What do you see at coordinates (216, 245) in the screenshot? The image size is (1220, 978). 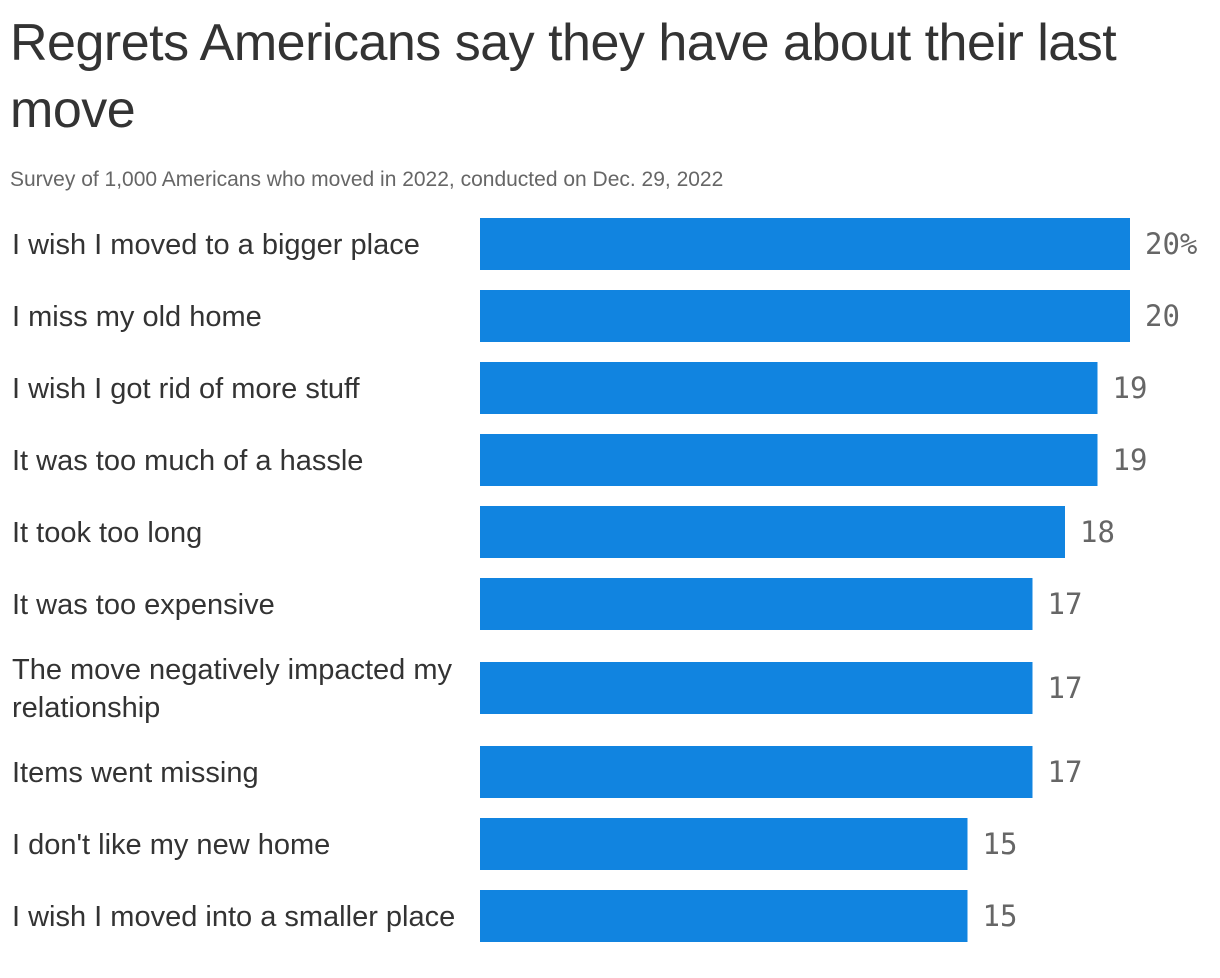 I see `category-label: I wish I moved to a bigger place` at bounding box center [216, 245].